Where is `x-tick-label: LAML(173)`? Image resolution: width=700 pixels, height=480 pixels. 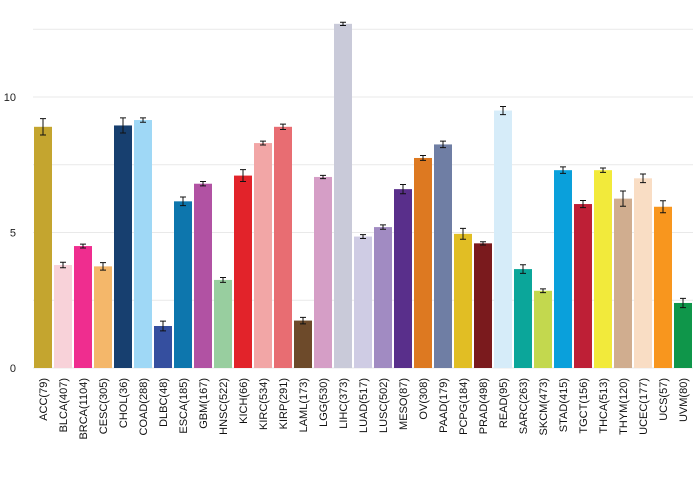 x-tick-label: LAML(173) is located at coordinates (304, 405).